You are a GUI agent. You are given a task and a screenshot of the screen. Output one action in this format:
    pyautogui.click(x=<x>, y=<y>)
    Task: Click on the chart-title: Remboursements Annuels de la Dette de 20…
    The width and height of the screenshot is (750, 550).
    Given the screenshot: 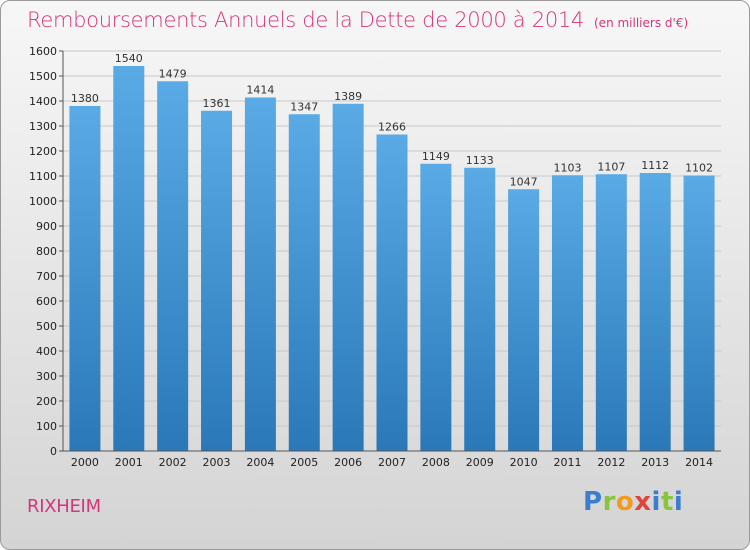 What is the action you would take?
    pyautogui.click(x=305, y=20)
    